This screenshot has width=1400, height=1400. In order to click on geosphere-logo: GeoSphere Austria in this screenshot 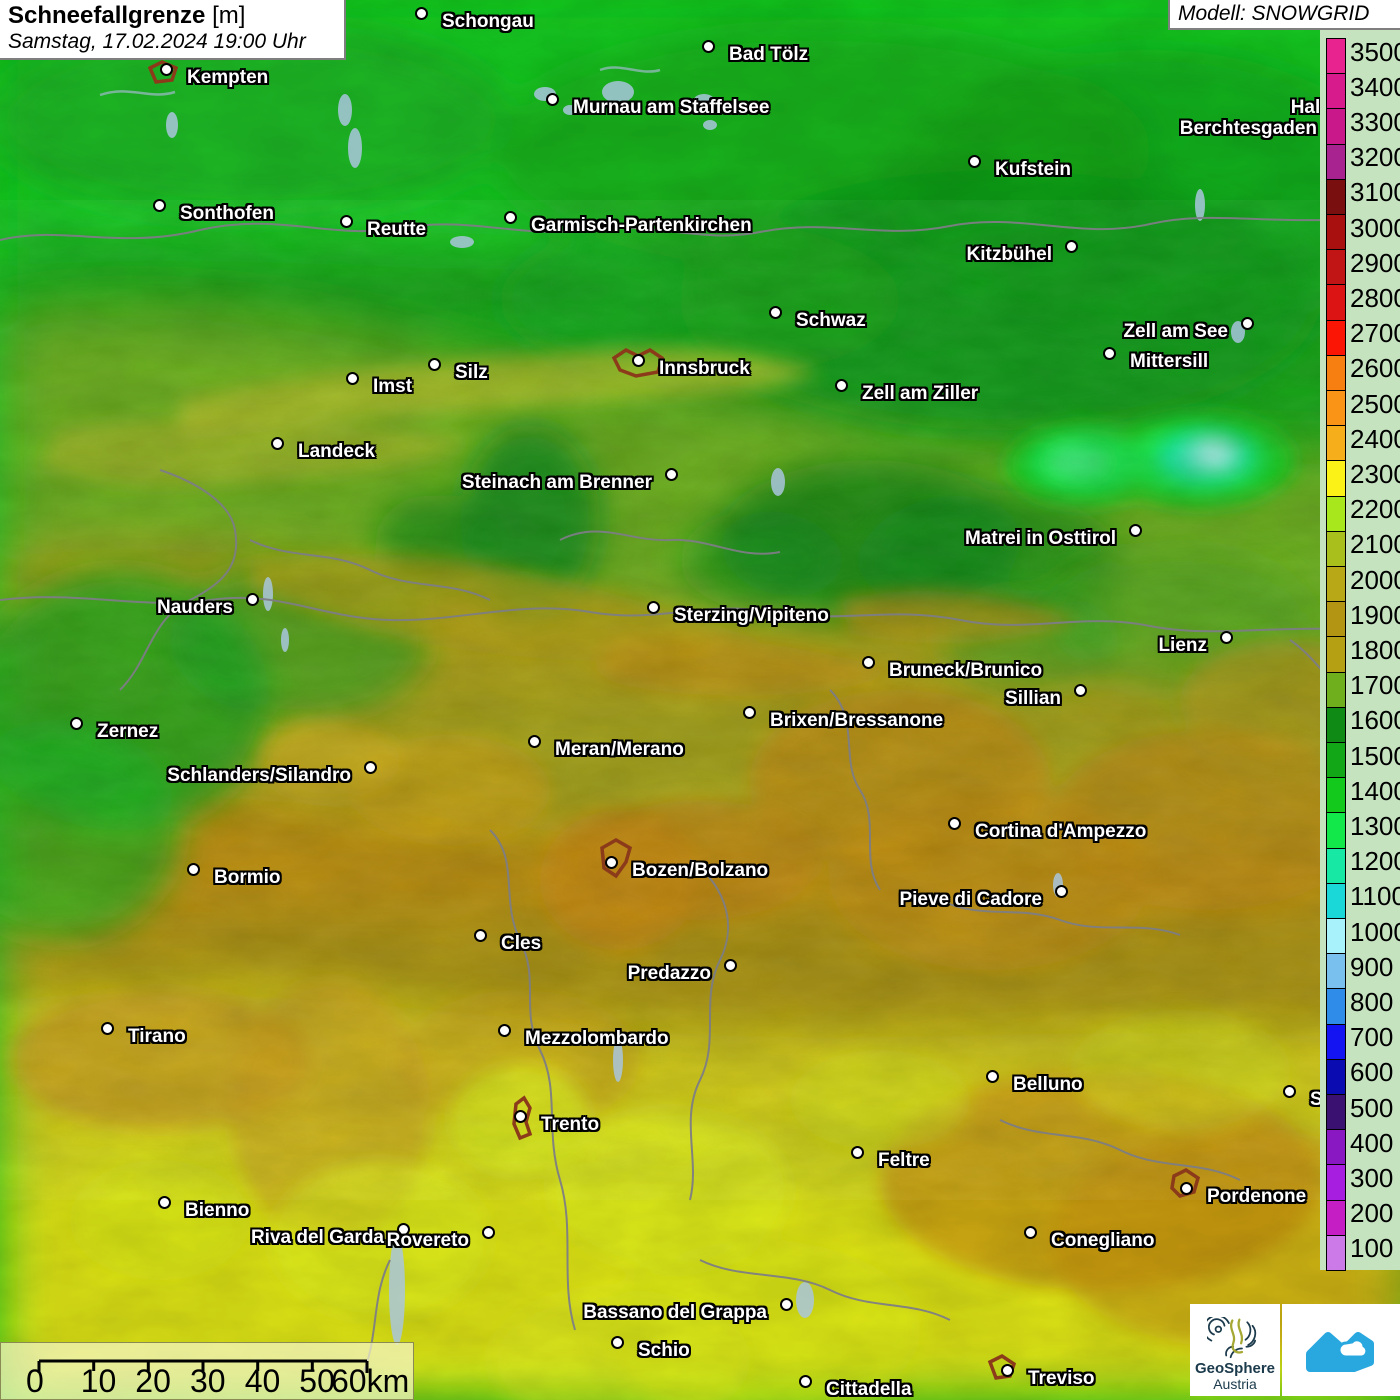, I will do `click(1235, 1350)`.